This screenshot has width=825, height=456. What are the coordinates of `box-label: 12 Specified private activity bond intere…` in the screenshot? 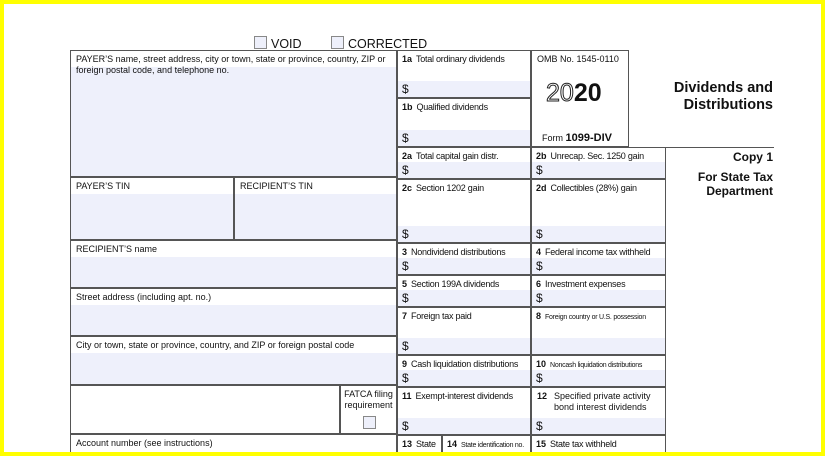 It's located at (599, 401).